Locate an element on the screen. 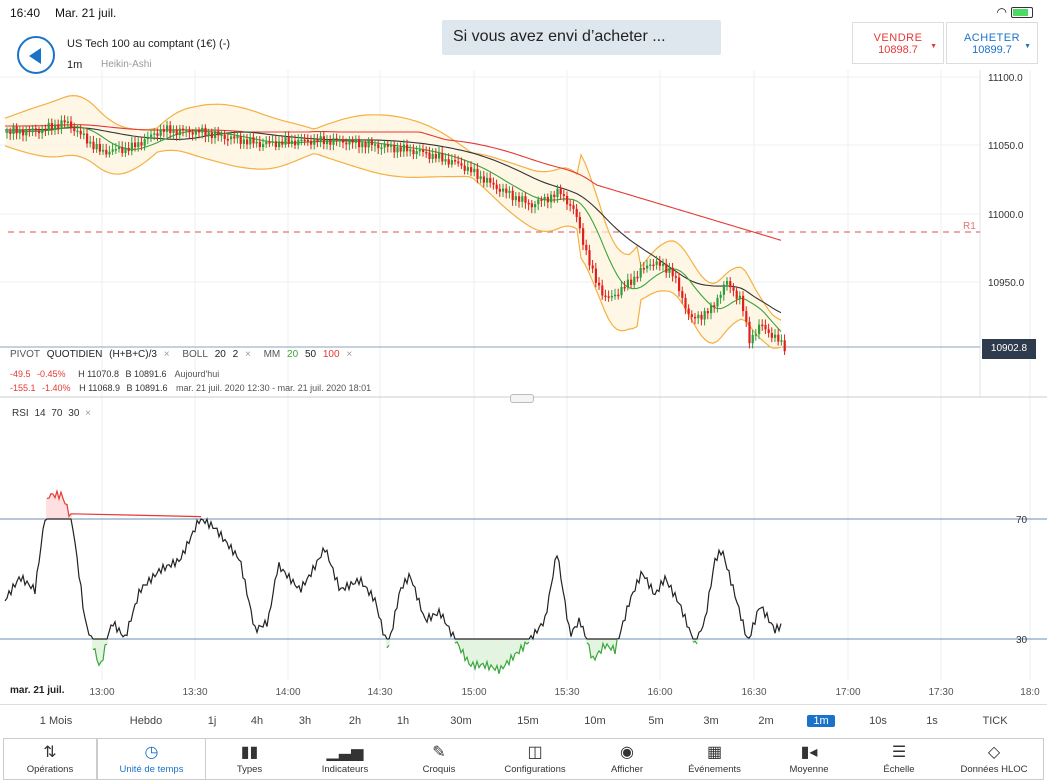 The image size is (1047, 783). rsi-overbought-line is located at coordinates (124, 503).